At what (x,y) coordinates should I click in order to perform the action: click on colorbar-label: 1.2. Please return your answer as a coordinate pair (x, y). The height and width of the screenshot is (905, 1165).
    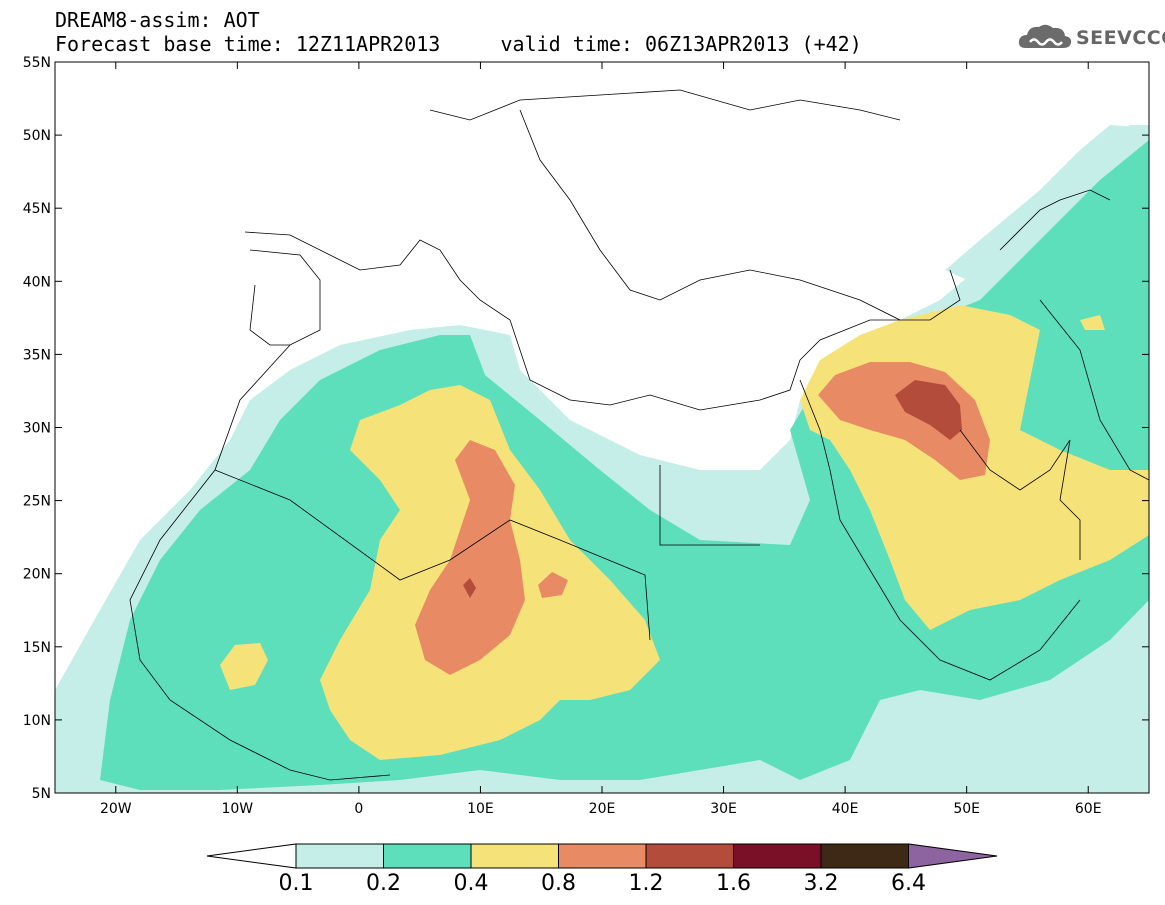
    Looking at the image, I should click on (646, 883).